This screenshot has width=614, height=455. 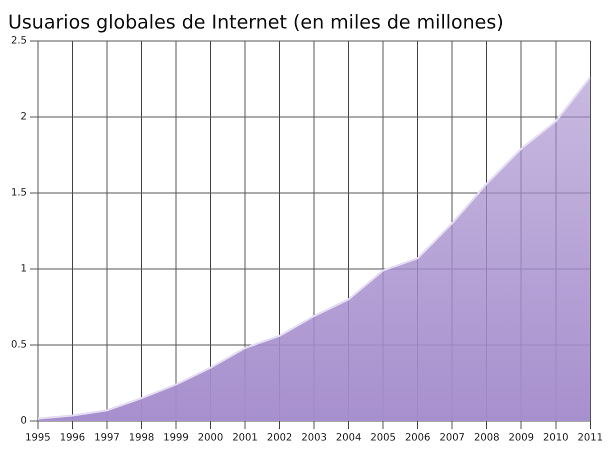 What do you see at coordinates (23, 269) in the screenshot?
I see `y-tick-label: 1` at bounding box center [23, 269].